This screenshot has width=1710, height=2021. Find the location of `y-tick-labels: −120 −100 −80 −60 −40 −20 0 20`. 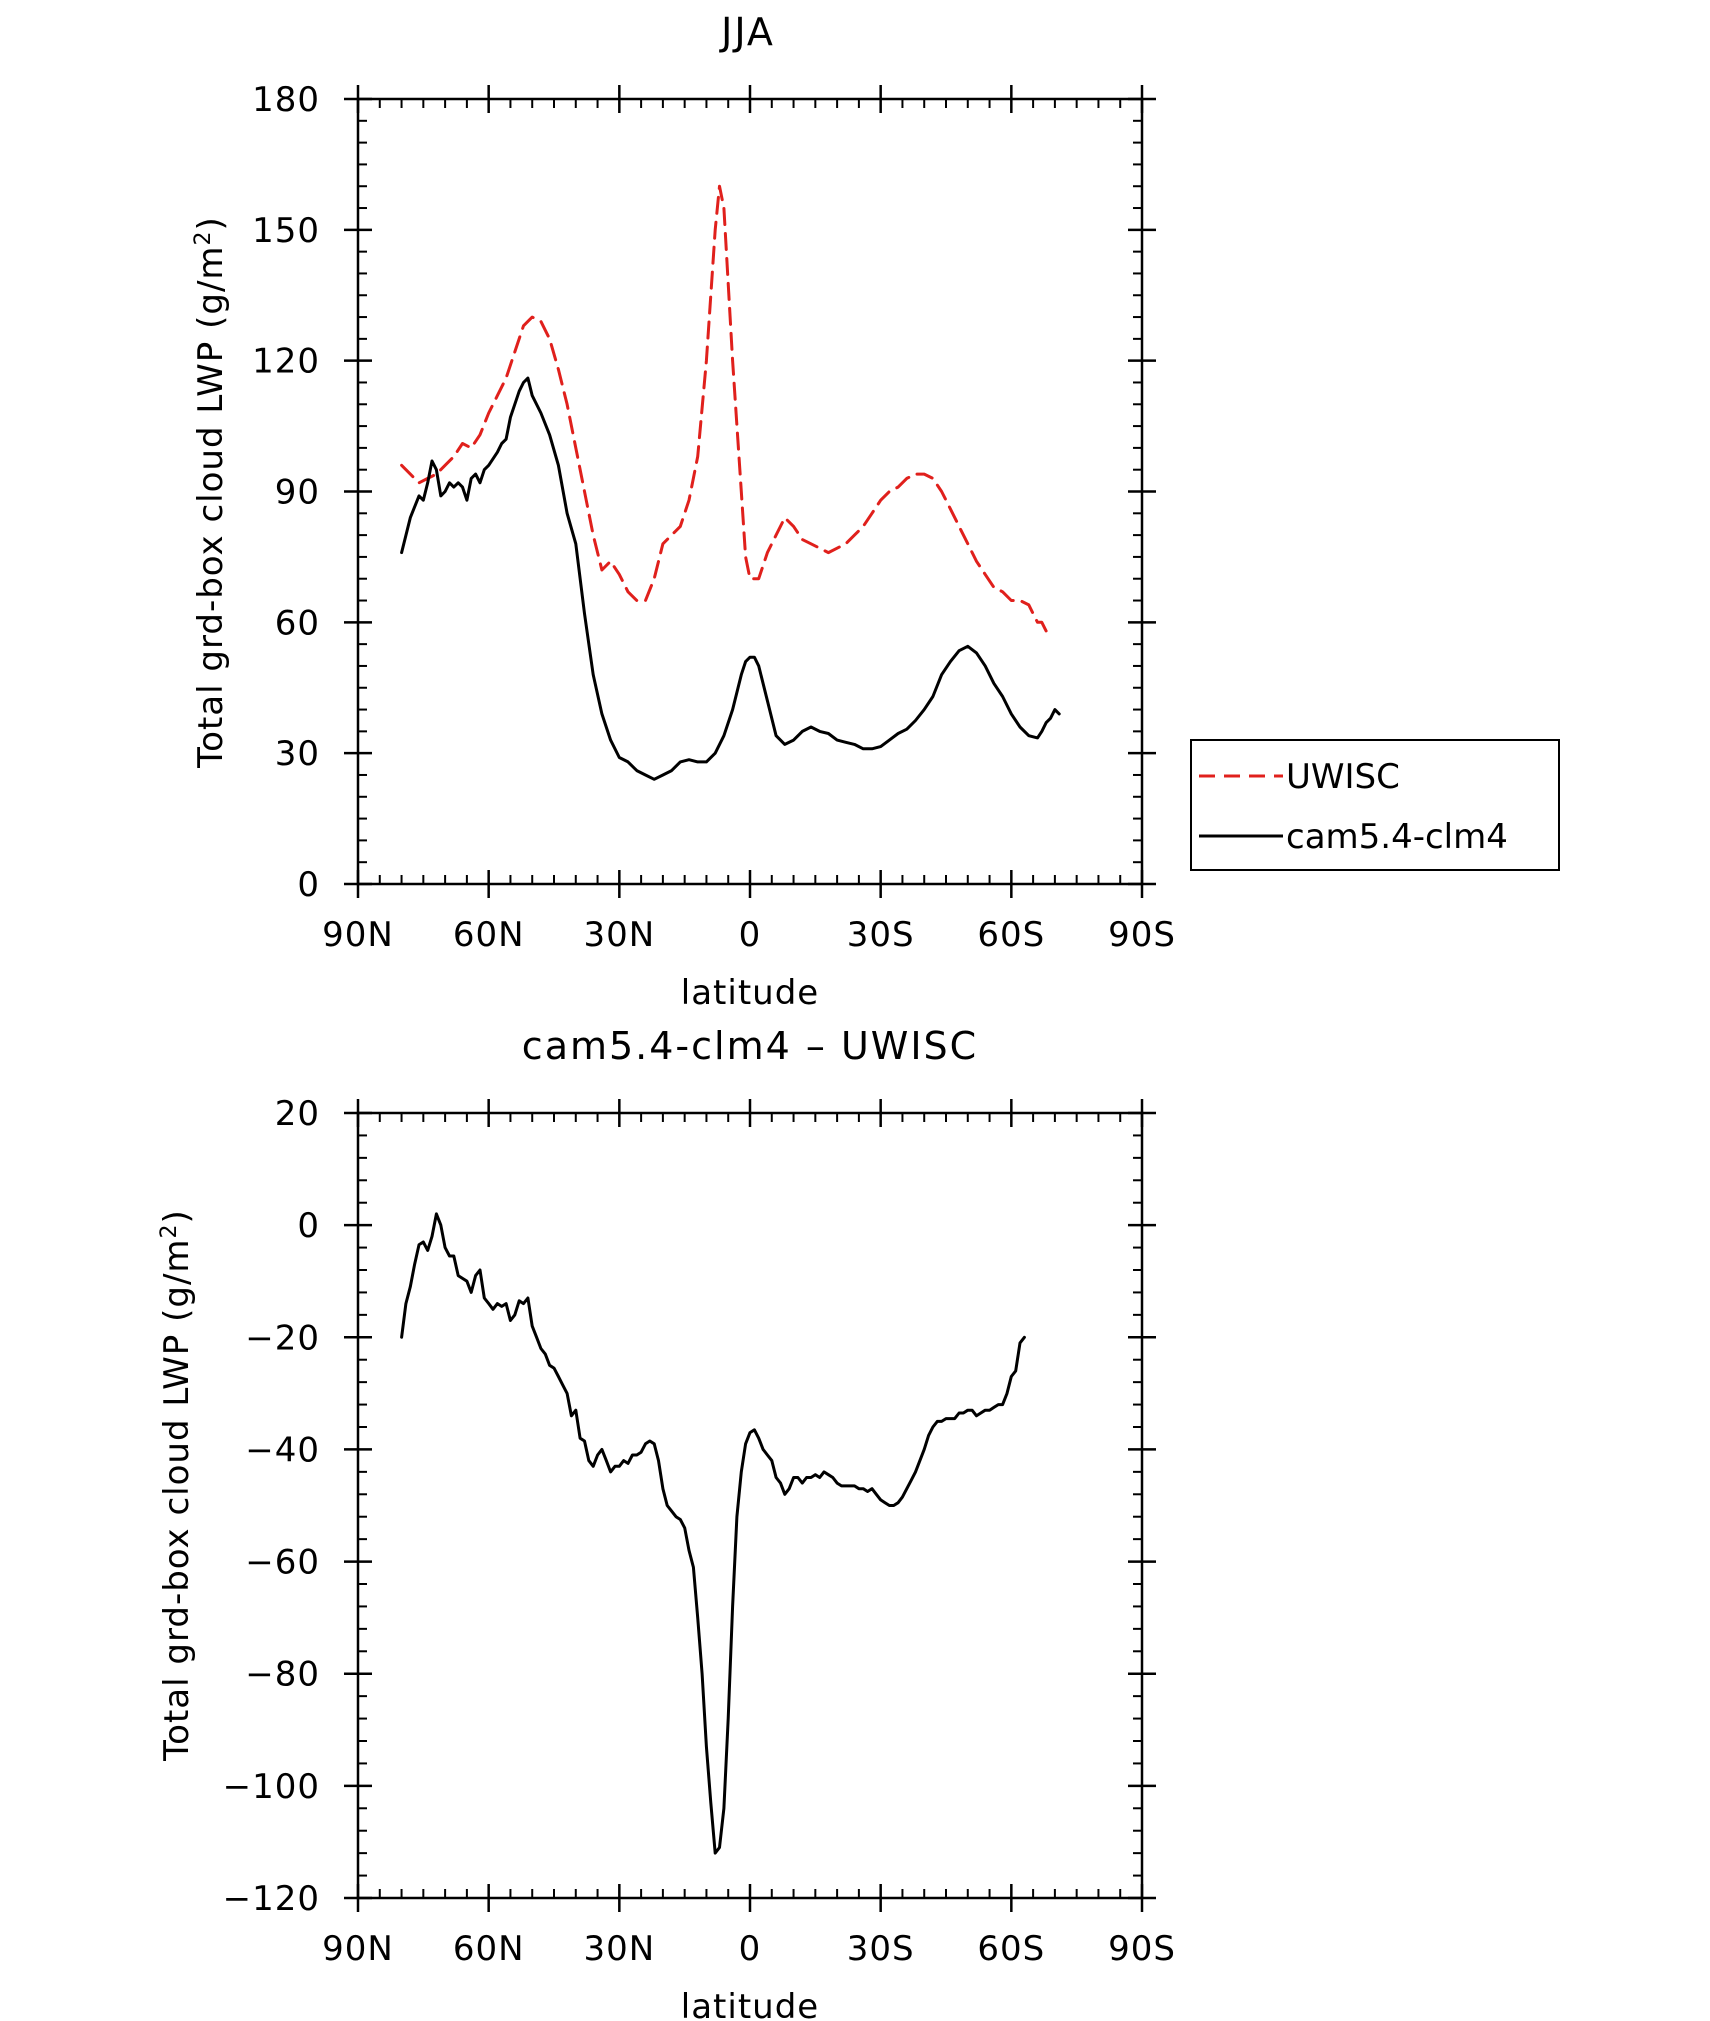

y-tick-labels: −120 −100 −80 −60 −40 −20 0 20 is located at coordinates (271, 1506).